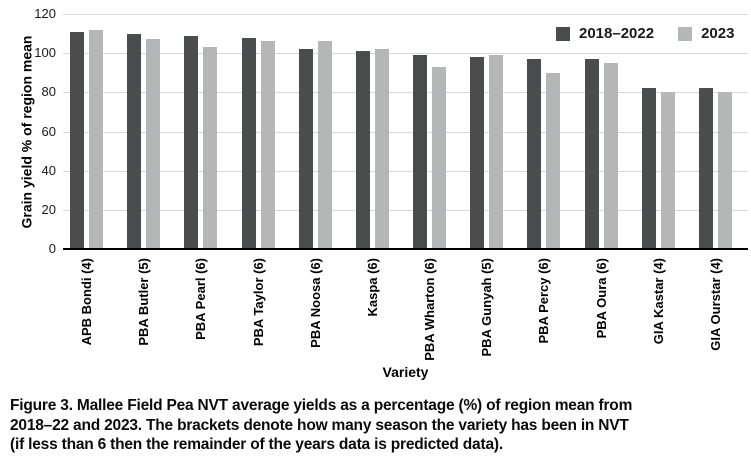  What do you see at coordinates (48, 92) in the screenshot?
I see `y-tick-label-80: 80` at bounding box center [48, 92].